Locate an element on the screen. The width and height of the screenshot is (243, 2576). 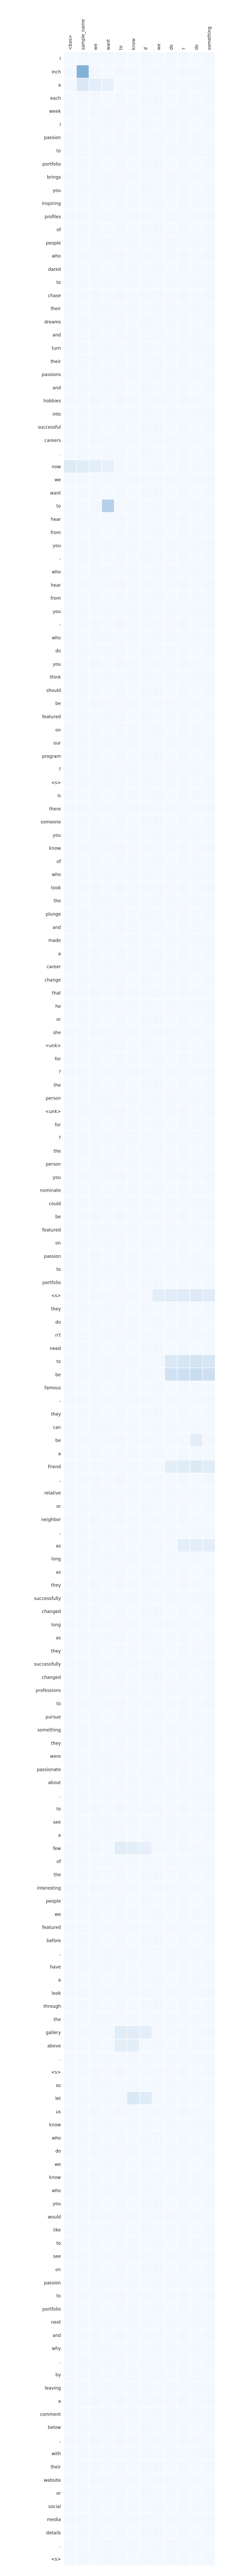
y-tick-label: why is located at coordinates (57, 2349).